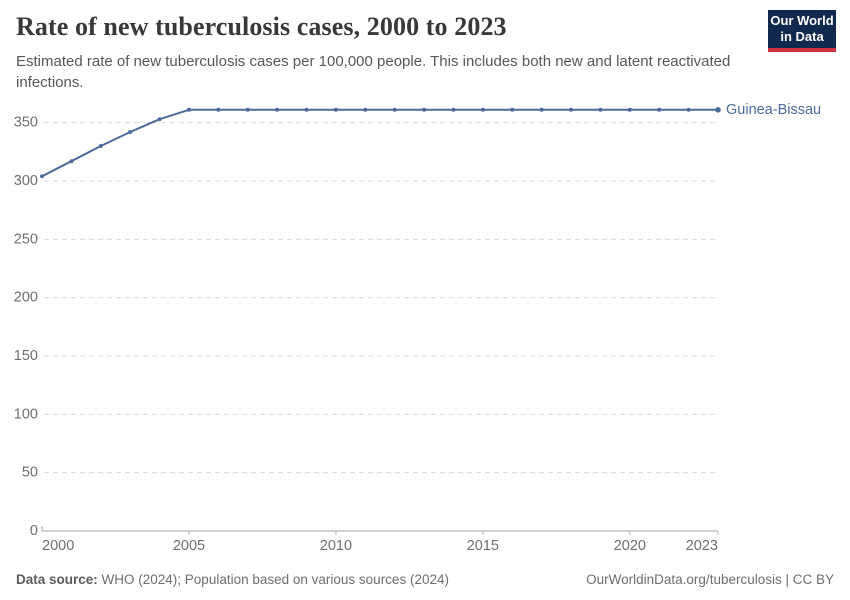 The image size is (850, 600). Describe the element at coordinates (26, 239) in the screenshot. I see `y-tick-label: 250` at that location.